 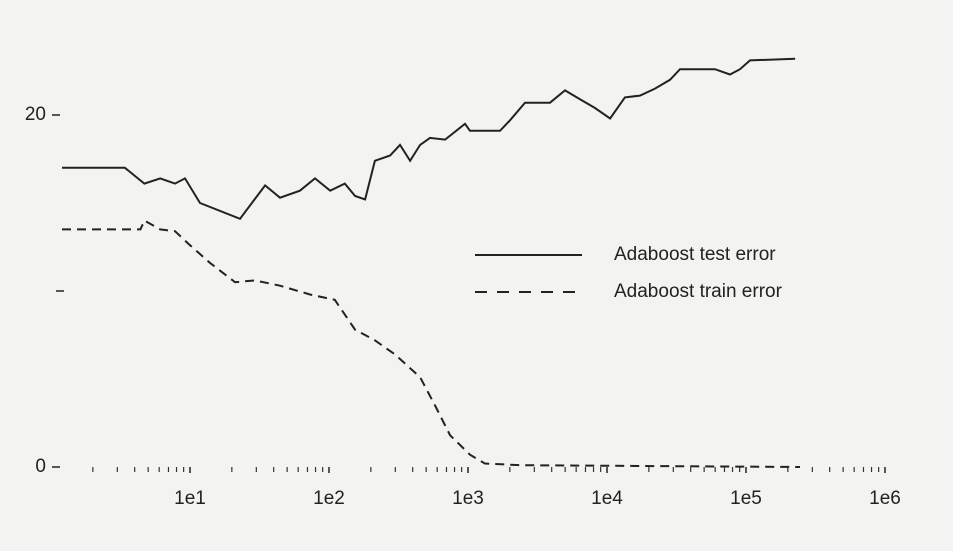 I want to click on x-tick-label: 1e1, so click(x=190, y=498).